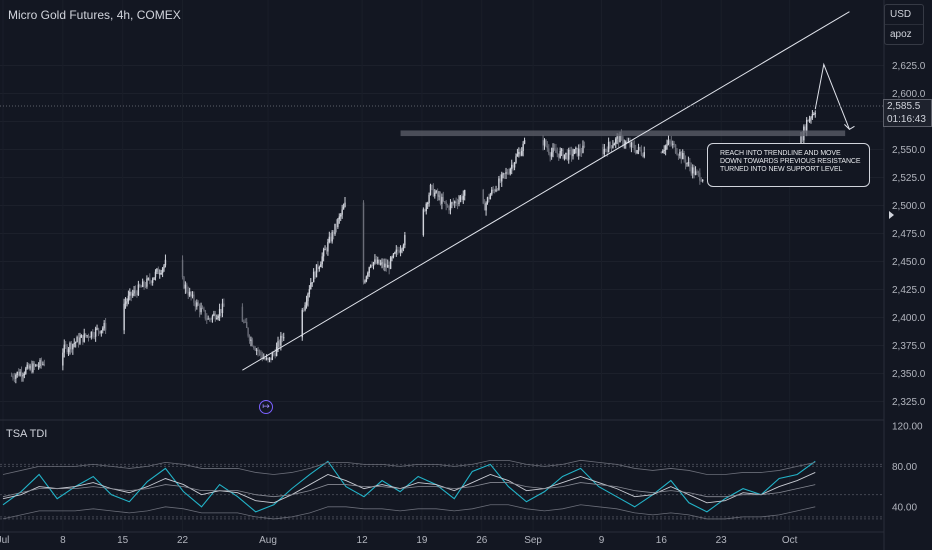 The image size is (932, 550). What do you see at coordinates (904, 106) in the screenshot?
I see `last-price-value: 2,585.5` at bounding box center [904, 106].